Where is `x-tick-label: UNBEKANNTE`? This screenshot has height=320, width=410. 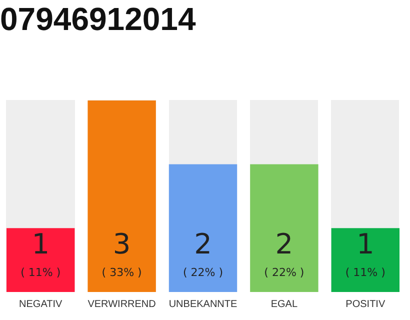 x-tick-label: UNBEKANNTE is located at coordinates (203, 304).